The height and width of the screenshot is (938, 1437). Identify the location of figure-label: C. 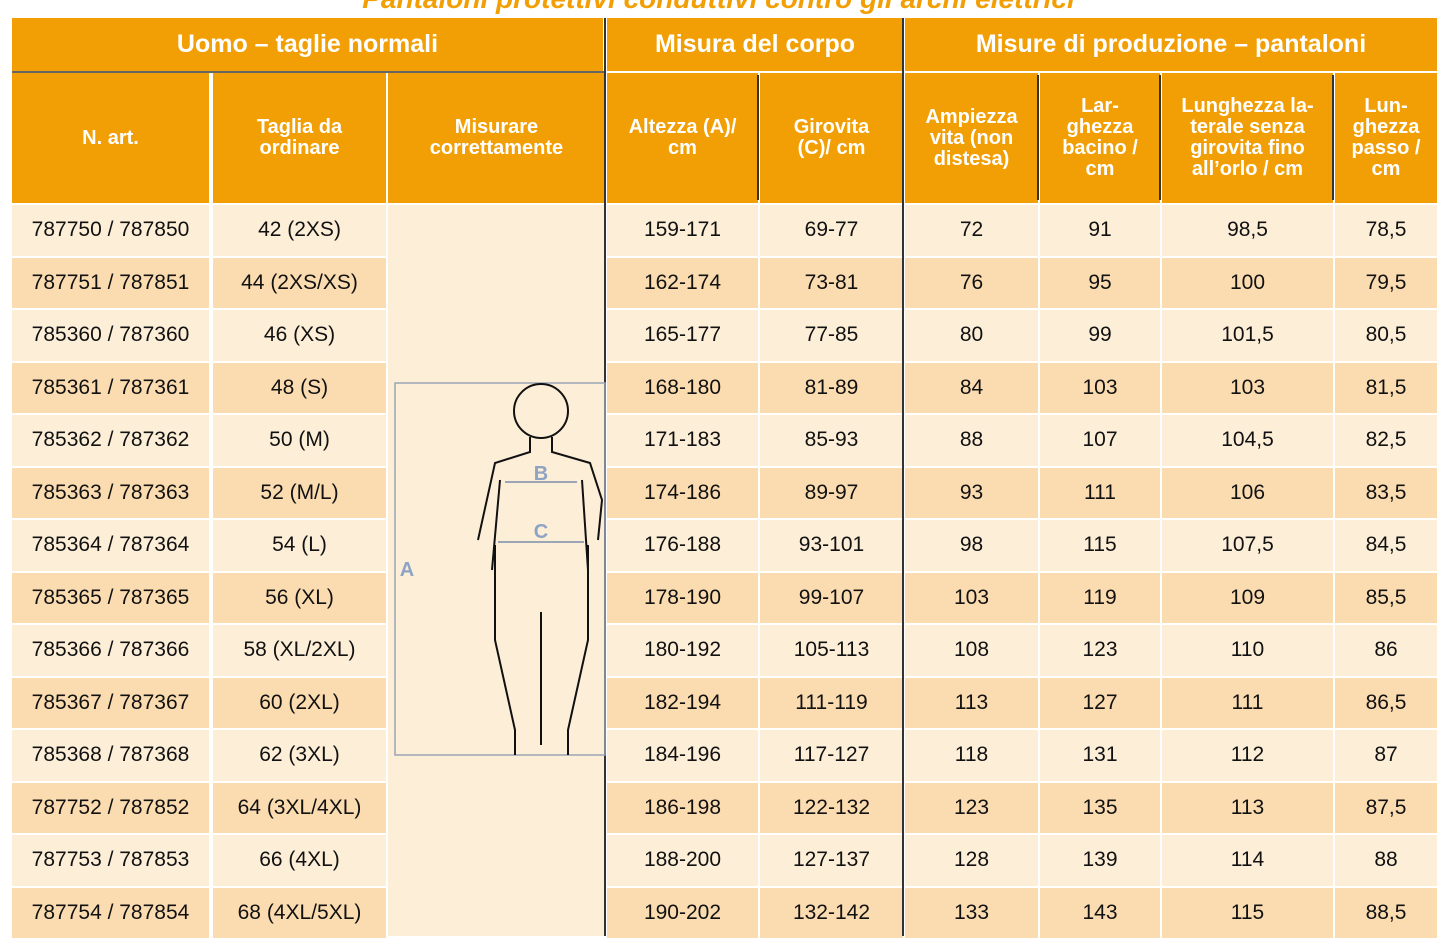
(541, 532).